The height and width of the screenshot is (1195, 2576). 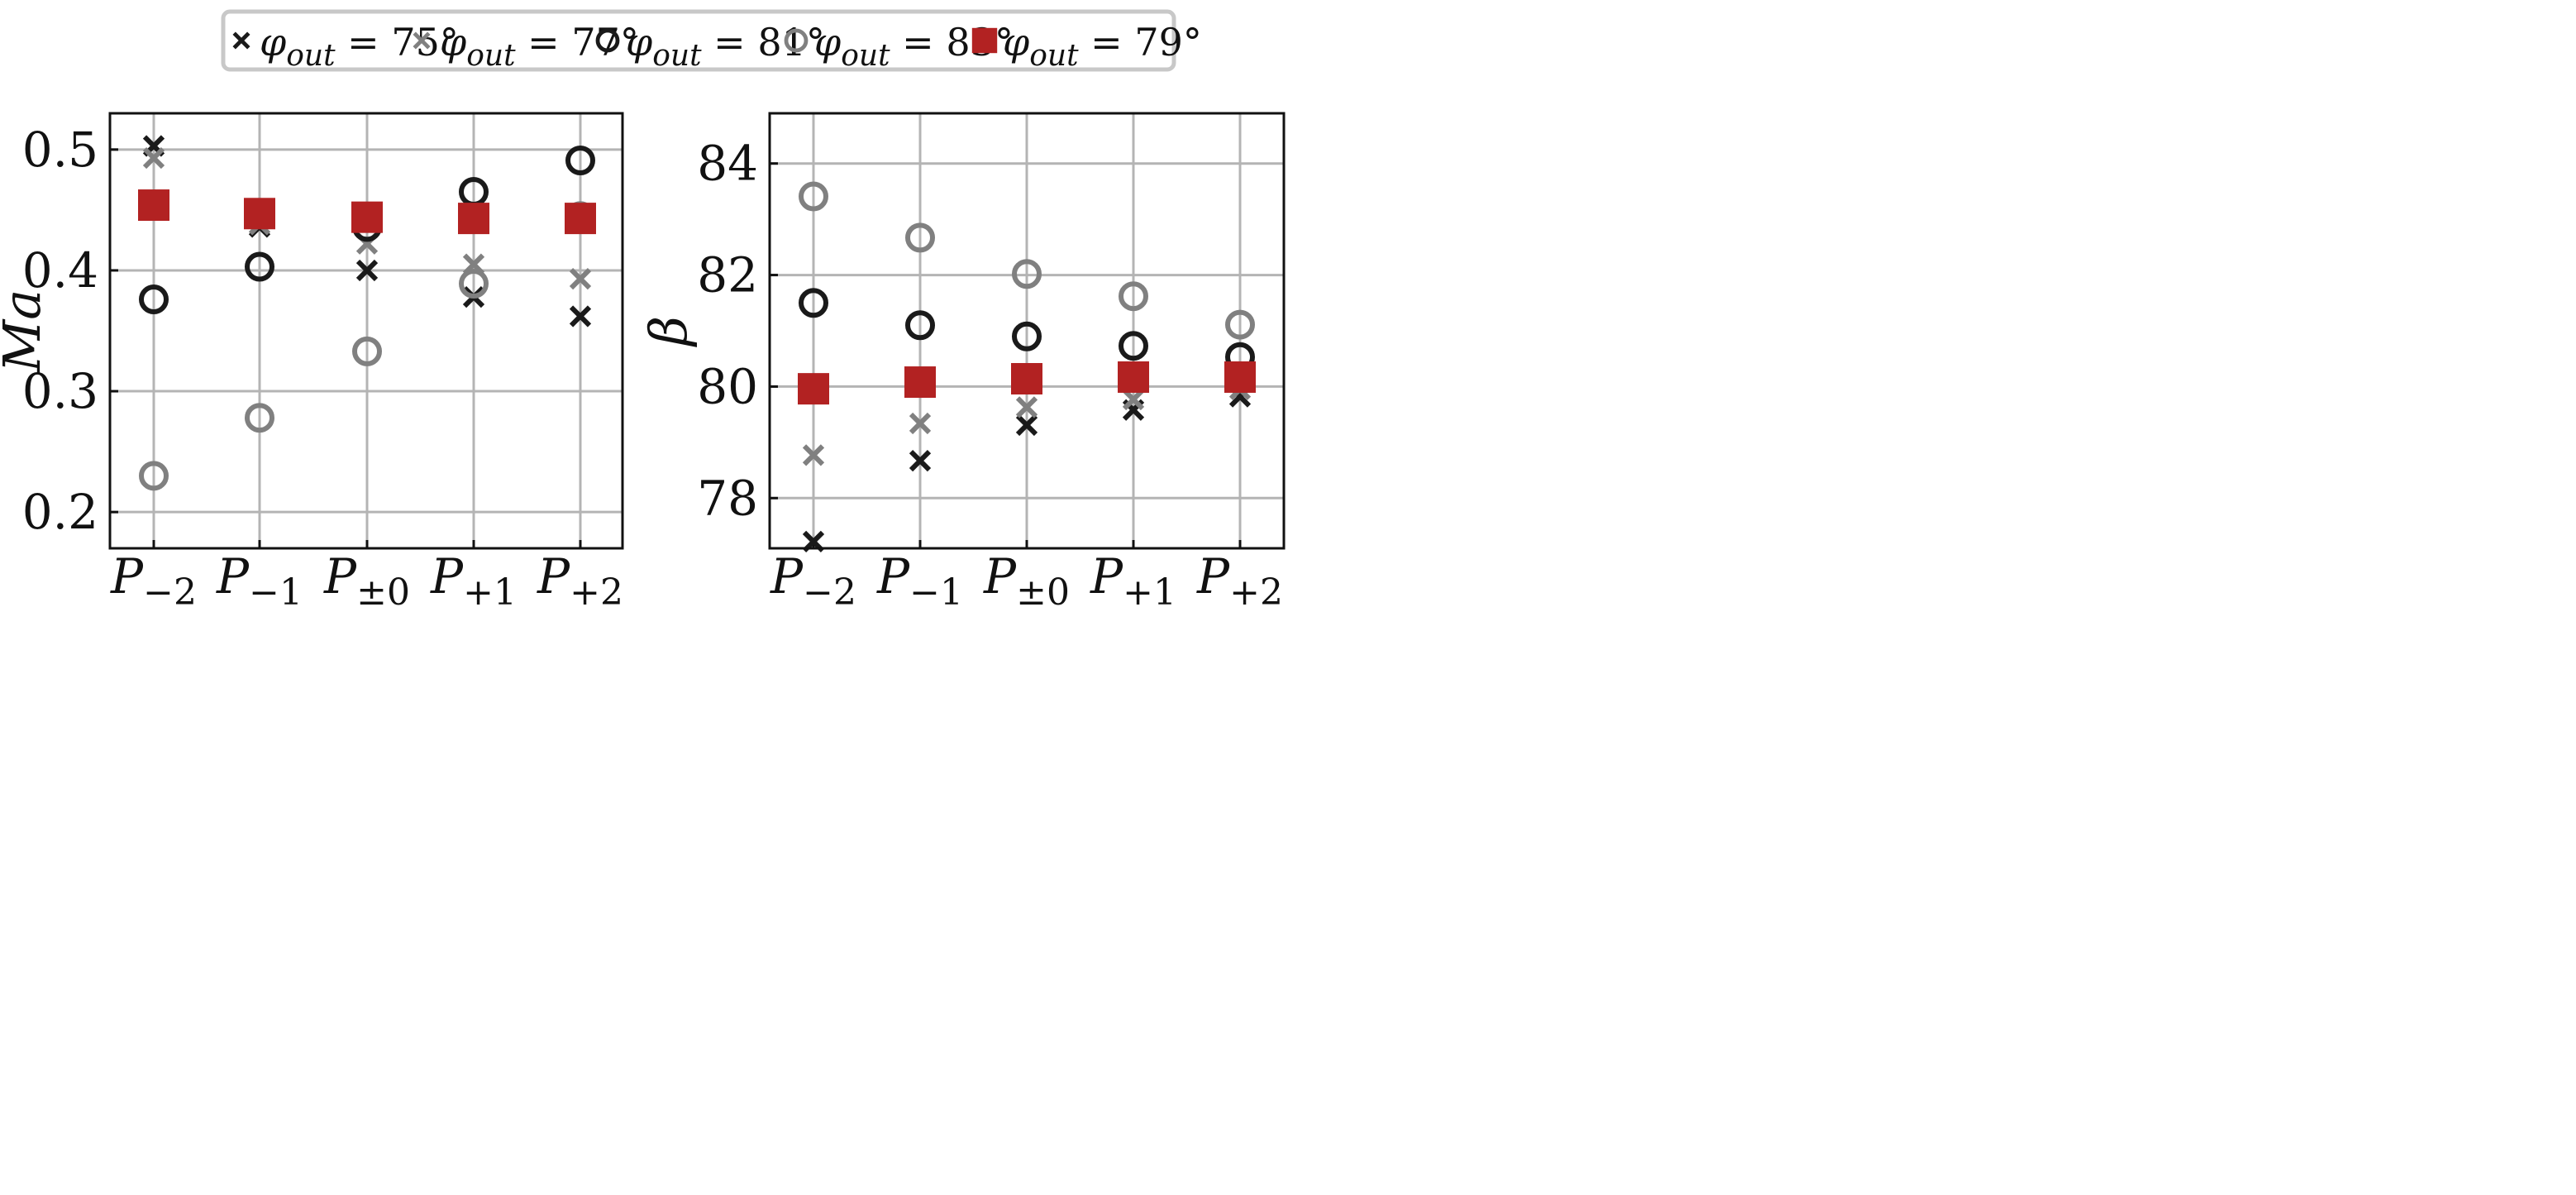 I want to click on legend-box, so click(x=698, y=40).